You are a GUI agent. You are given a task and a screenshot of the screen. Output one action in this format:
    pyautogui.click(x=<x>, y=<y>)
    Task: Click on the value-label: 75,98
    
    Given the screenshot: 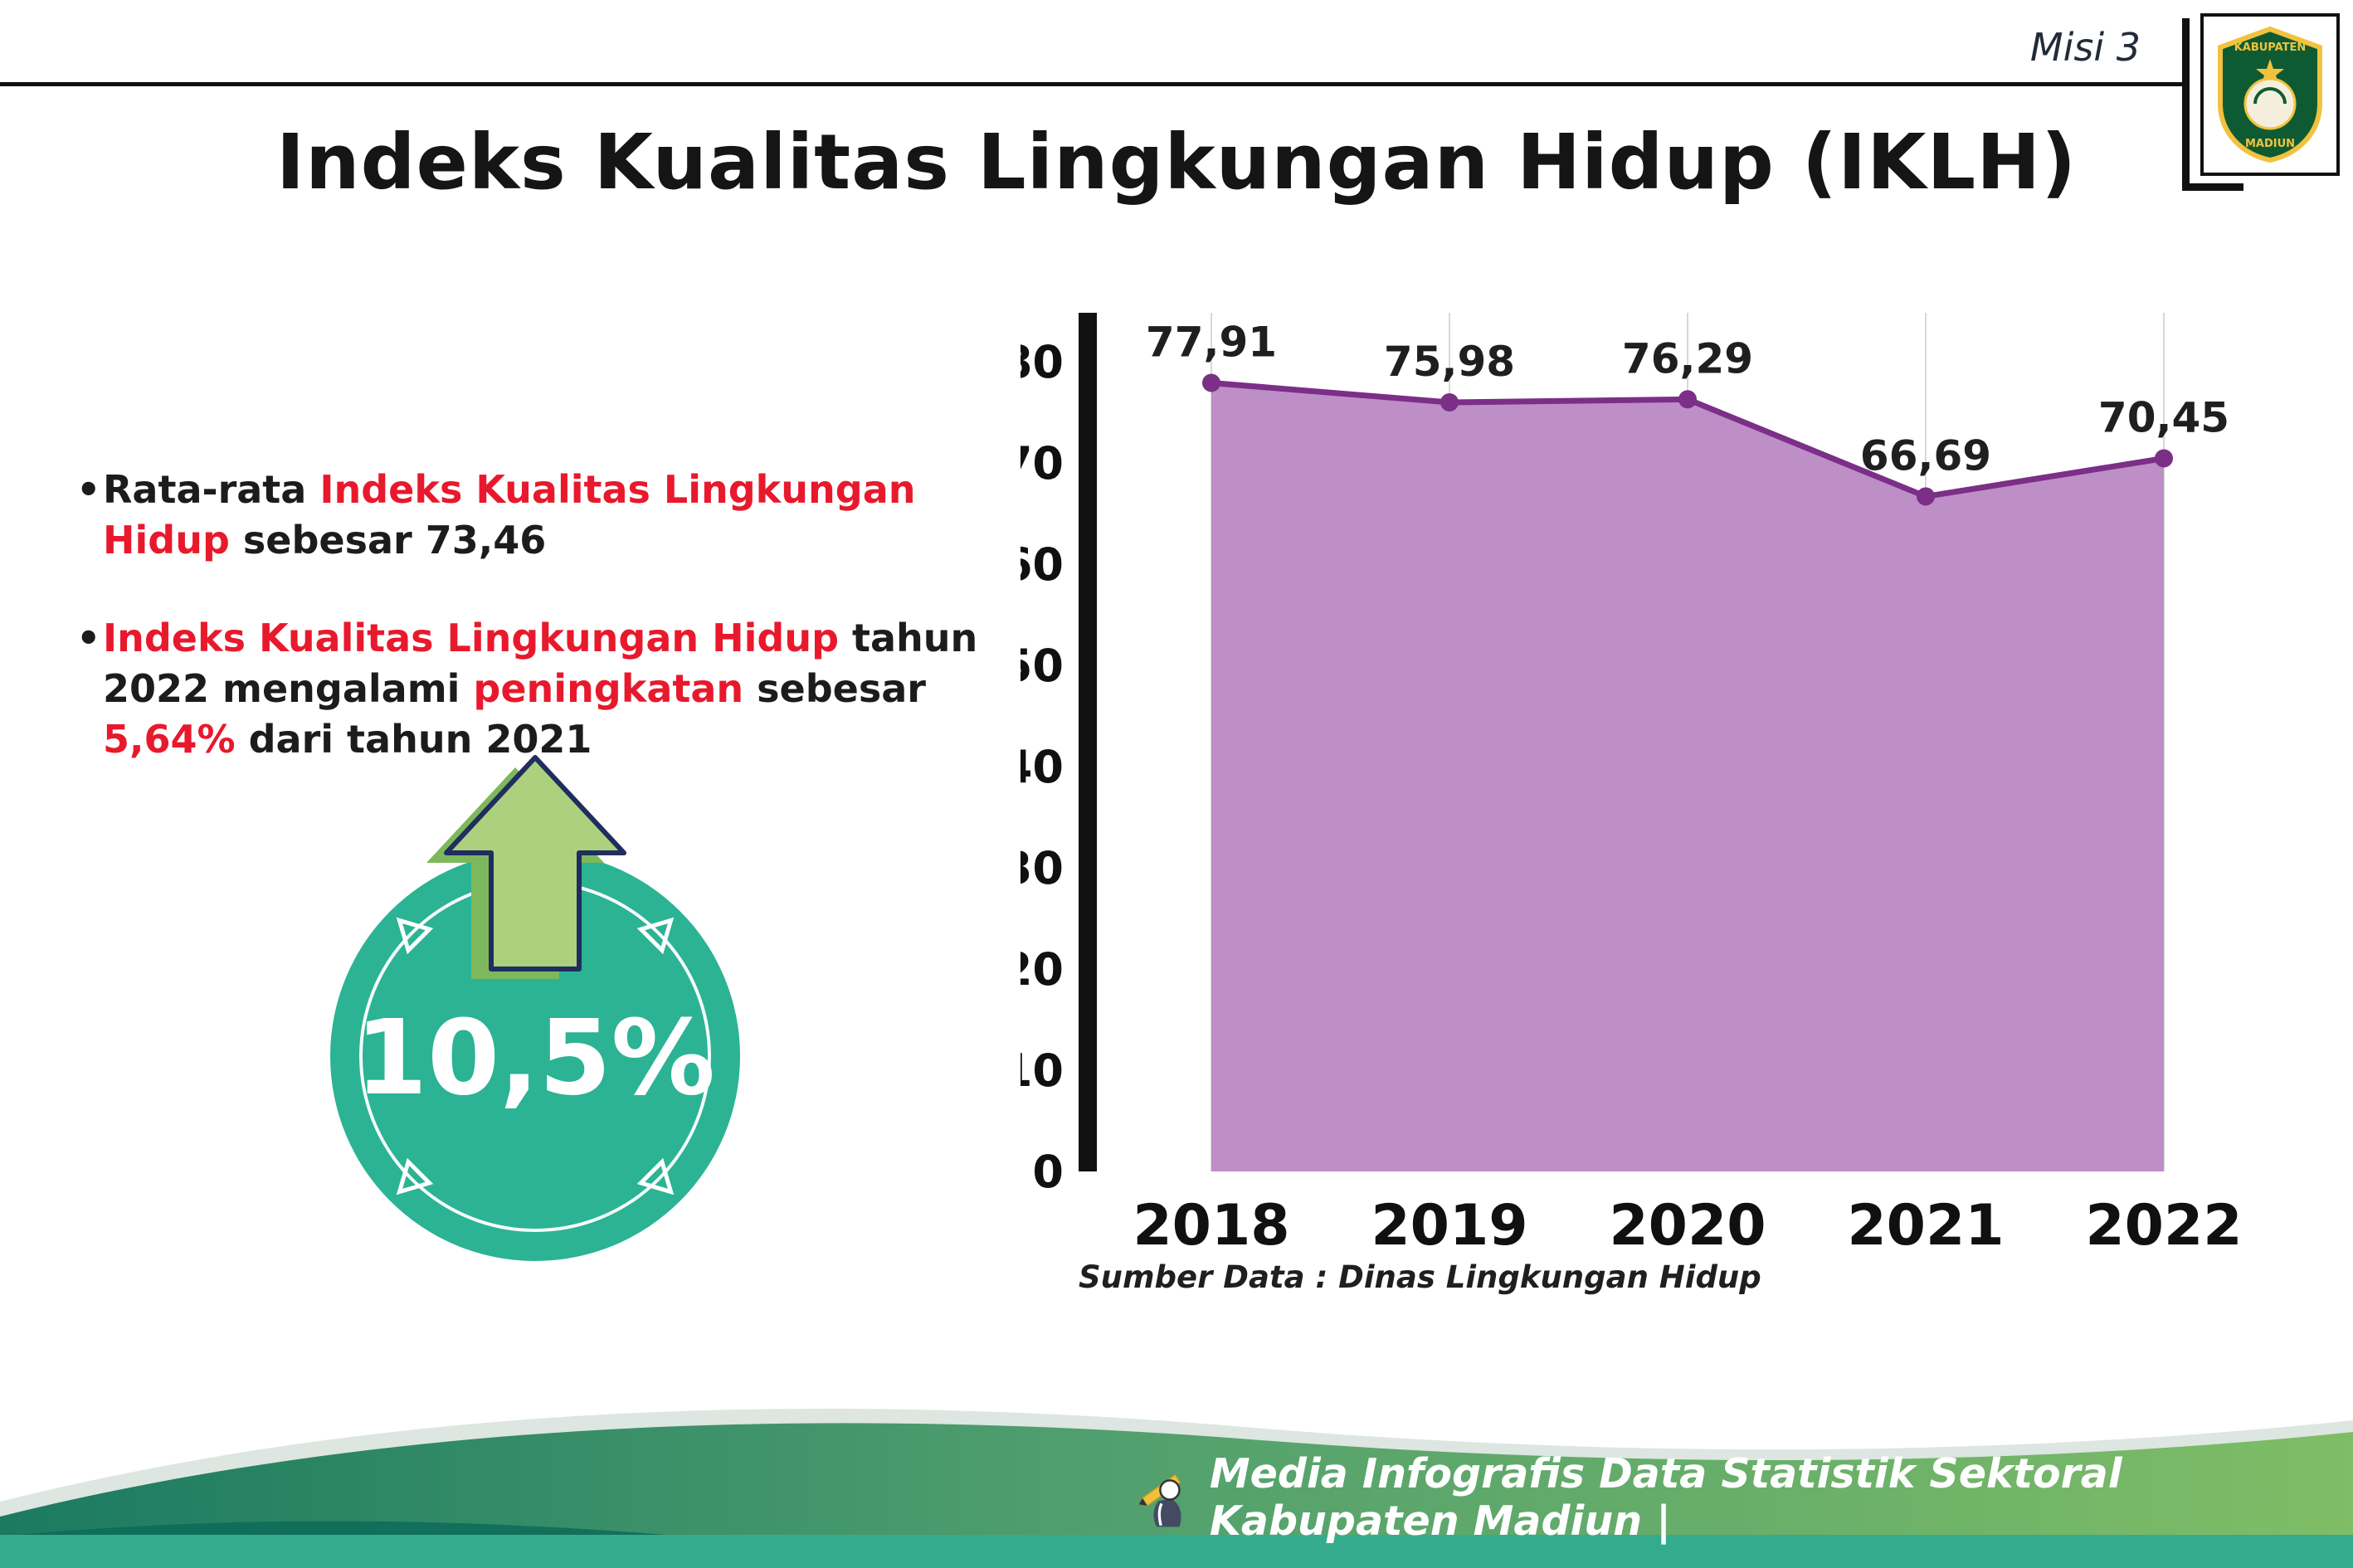 What is the action you would take?
    pyautogui.click(x=1449, y=362)
    